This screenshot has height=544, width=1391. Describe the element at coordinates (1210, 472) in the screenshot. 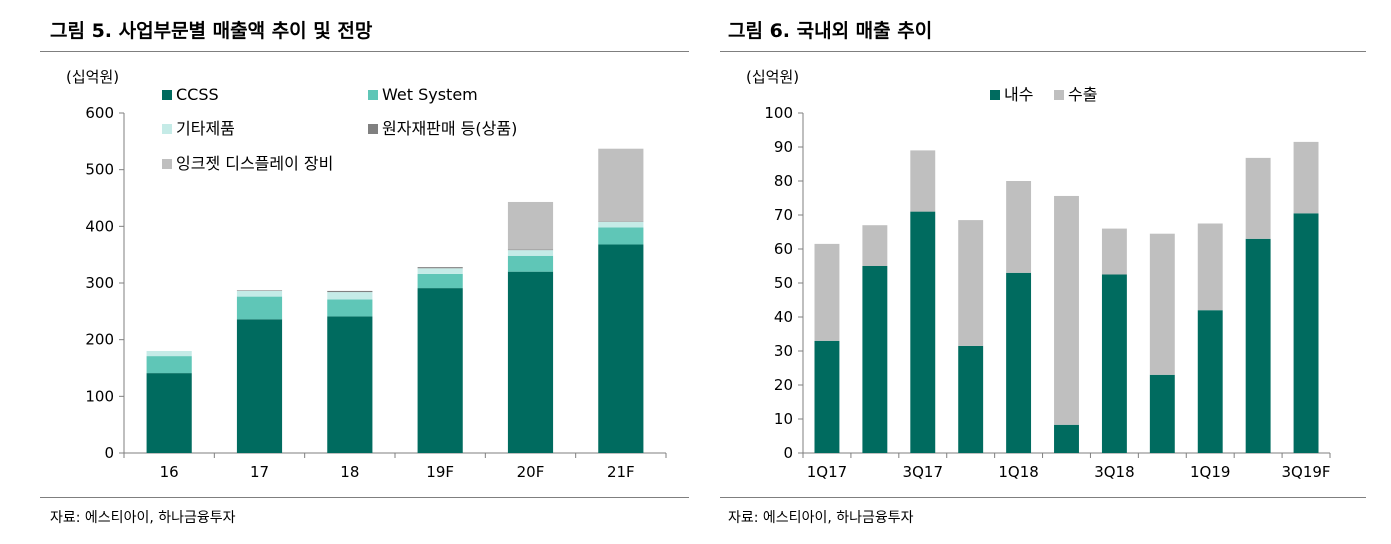

I see `x-tick-label: 1Q19` at that location.